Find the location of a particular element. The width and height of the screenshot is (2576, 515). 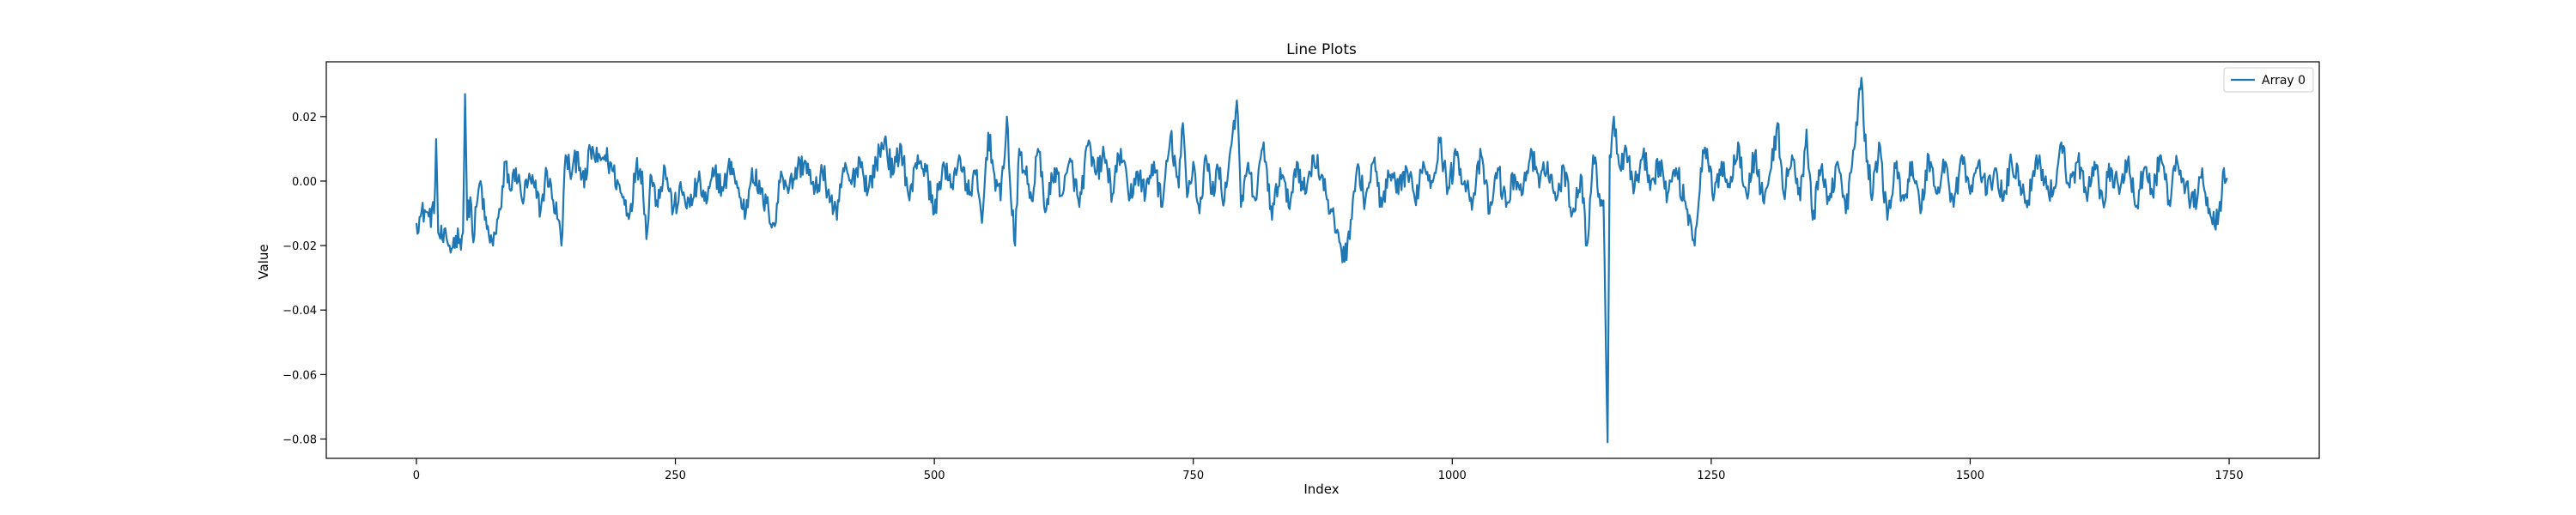

x-tick-label: 1500 is located at coordinates (1970, 476).